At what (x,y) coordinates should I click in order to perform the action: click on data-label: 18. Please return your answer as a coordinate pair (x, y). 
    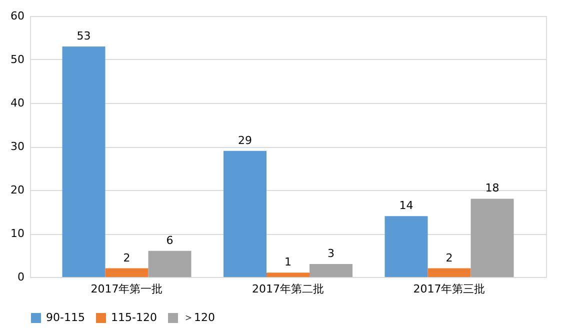
    Looking at the image, I should click on (492, 188).